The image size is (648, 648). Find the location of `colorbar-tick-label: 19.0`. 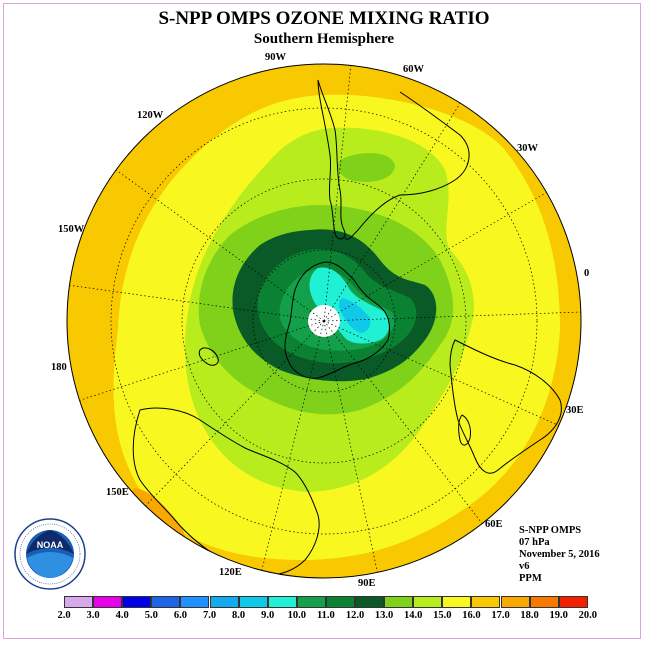

colorbar-tick-label: 19.0 is located at coordinates (558, 615).